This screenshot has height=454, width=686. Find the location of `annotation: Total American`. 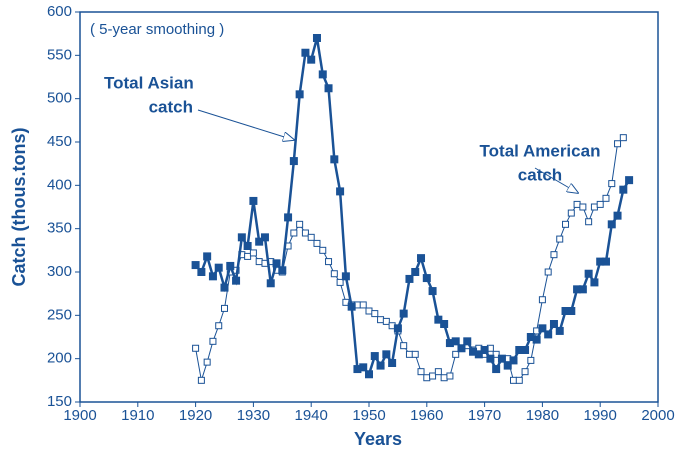

annotation: Total American is located at coordinates (540, 150).